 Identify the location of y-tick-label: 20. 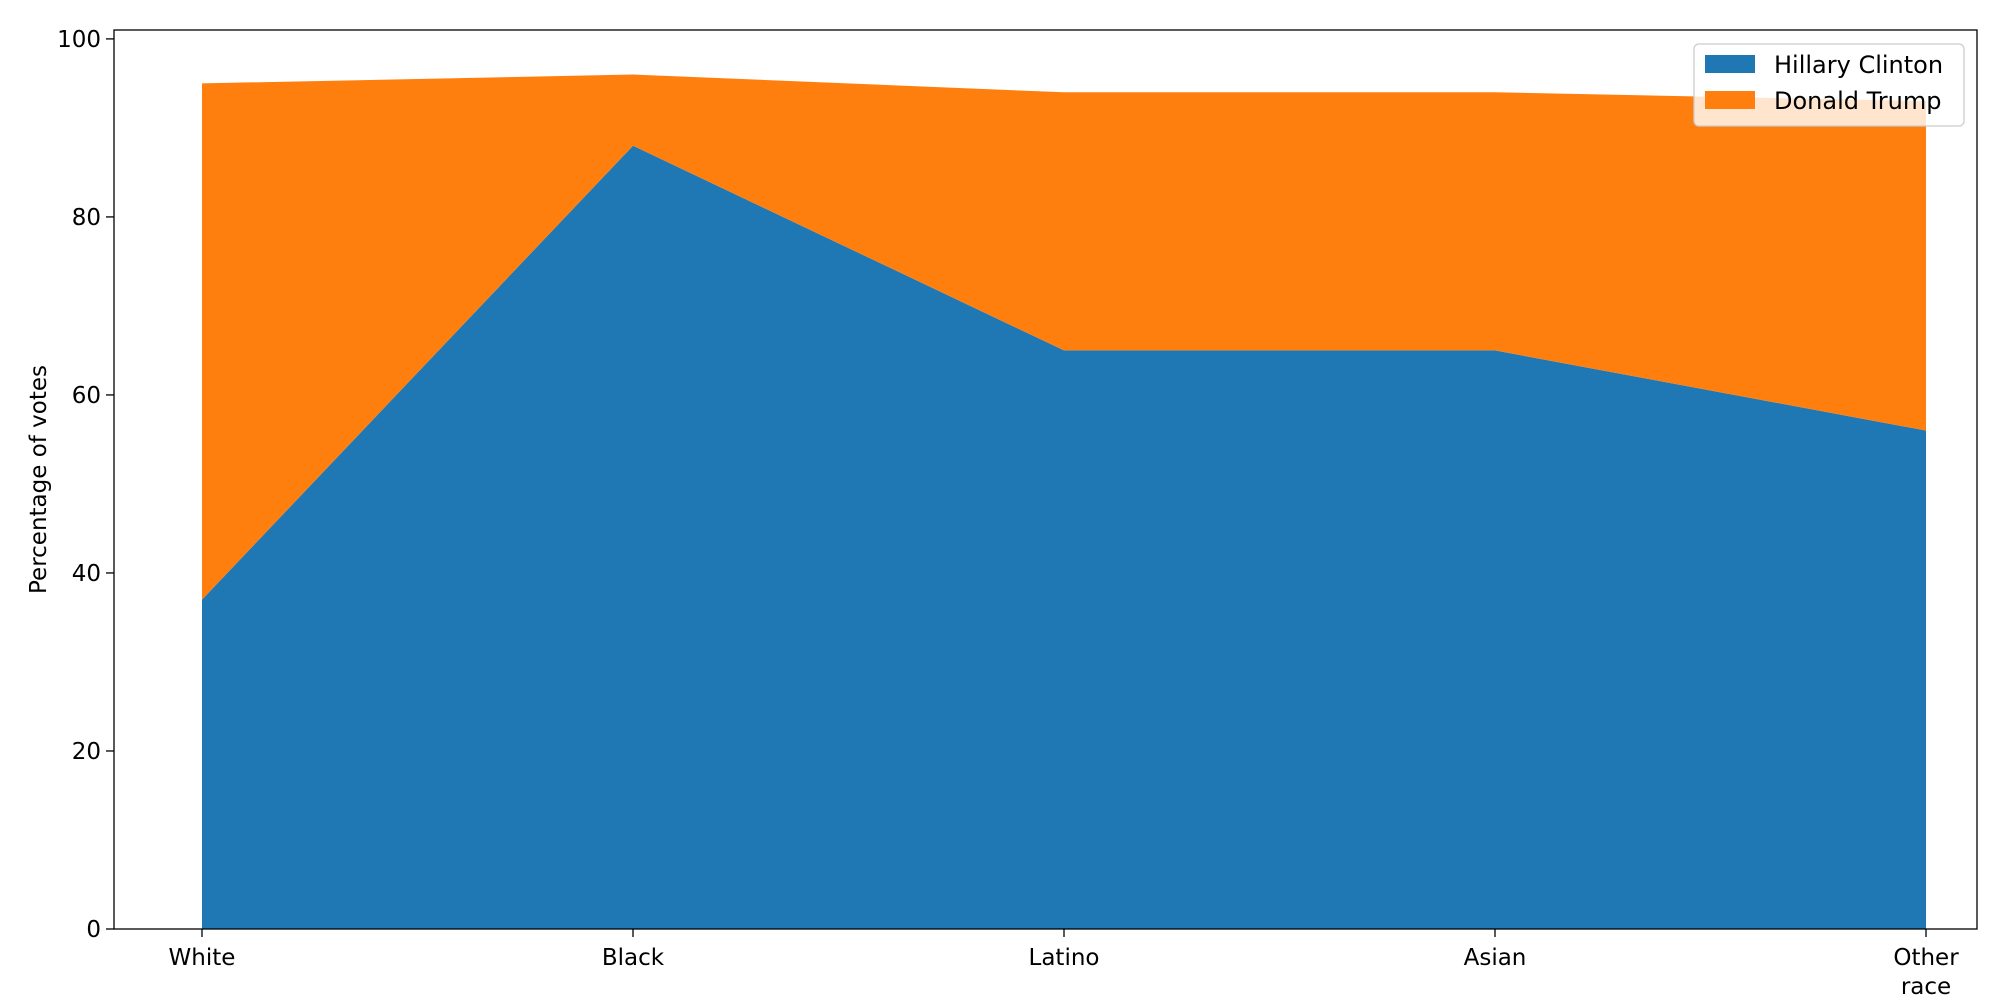
(86, 752).